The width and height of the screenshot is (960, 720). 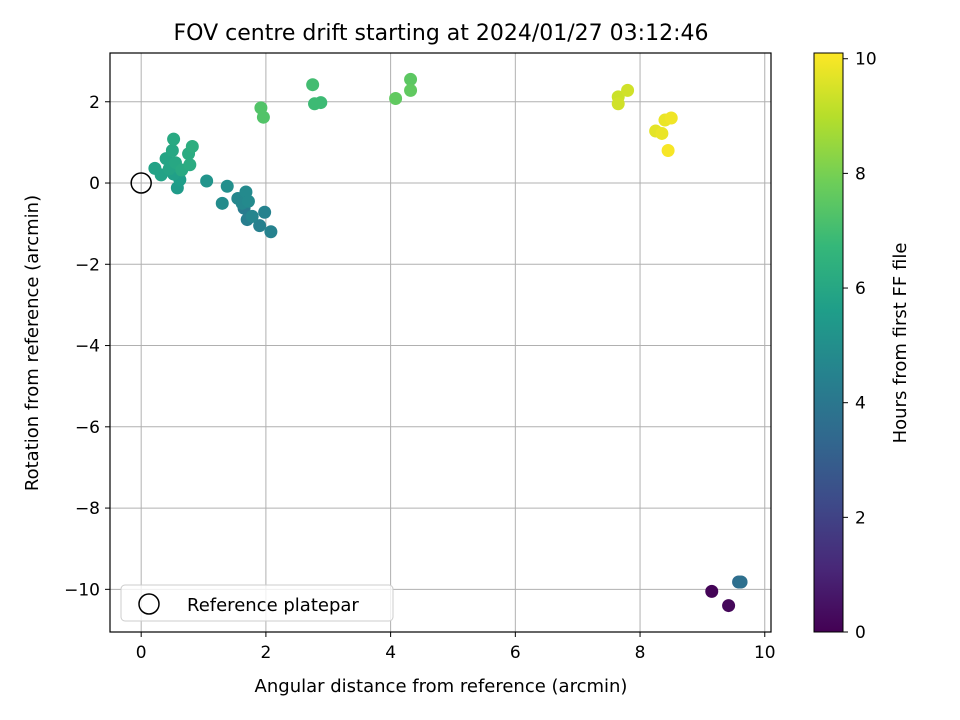 What do you see at coordinates (860, 633) in the screenshot?
I see `colorbar-tick-label: 0` at bounding box center [860, 633].